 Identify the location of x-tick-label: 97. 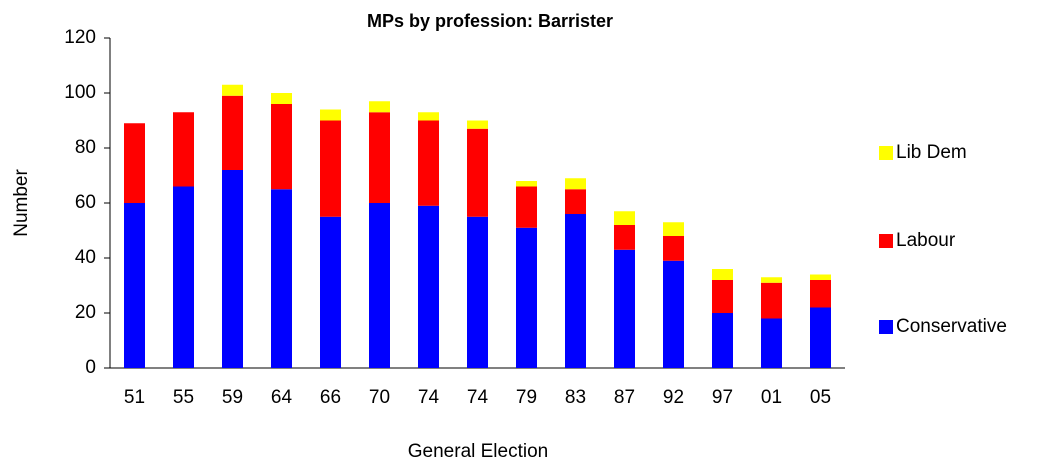
(722, 397).